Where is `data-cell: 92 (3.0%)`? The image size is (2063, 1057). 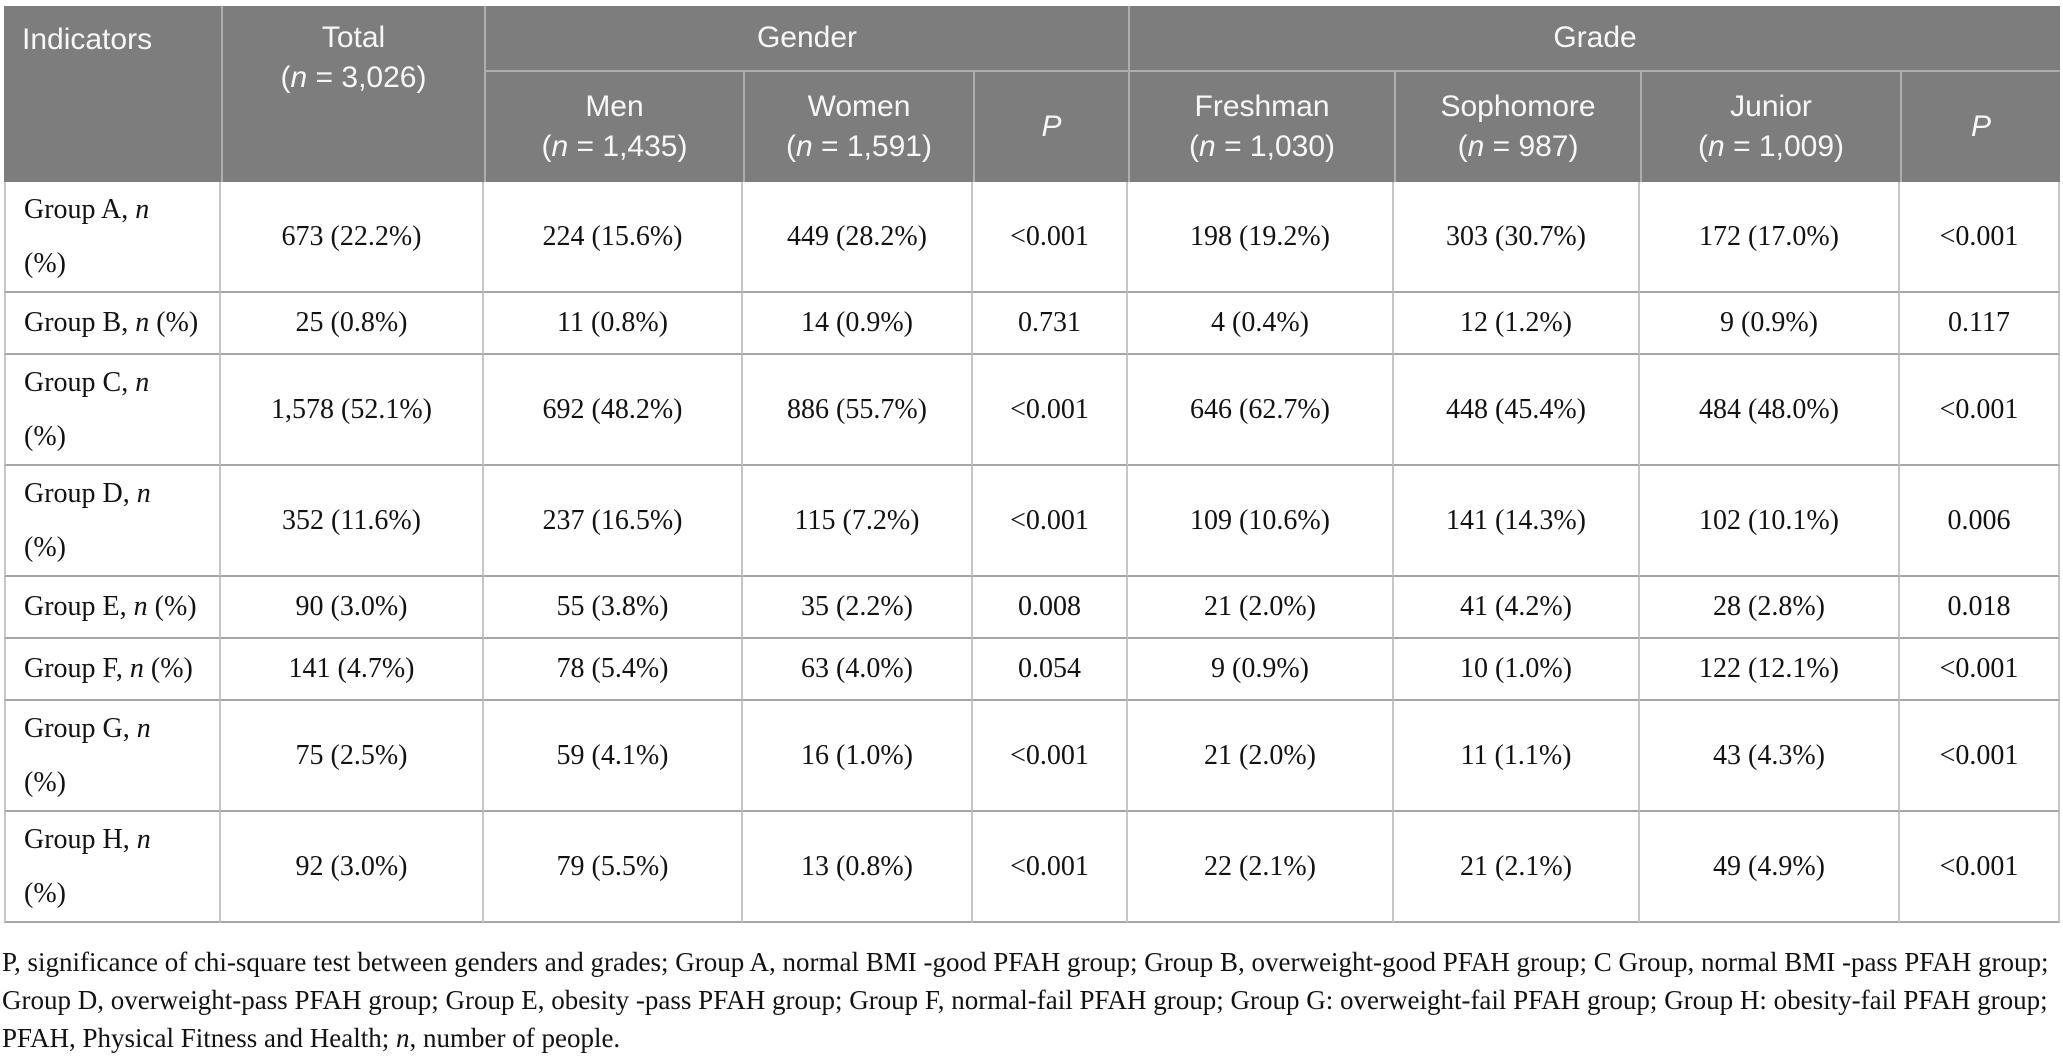 data-cell: 92 (3.0%) is located at coordinates (352, 867).